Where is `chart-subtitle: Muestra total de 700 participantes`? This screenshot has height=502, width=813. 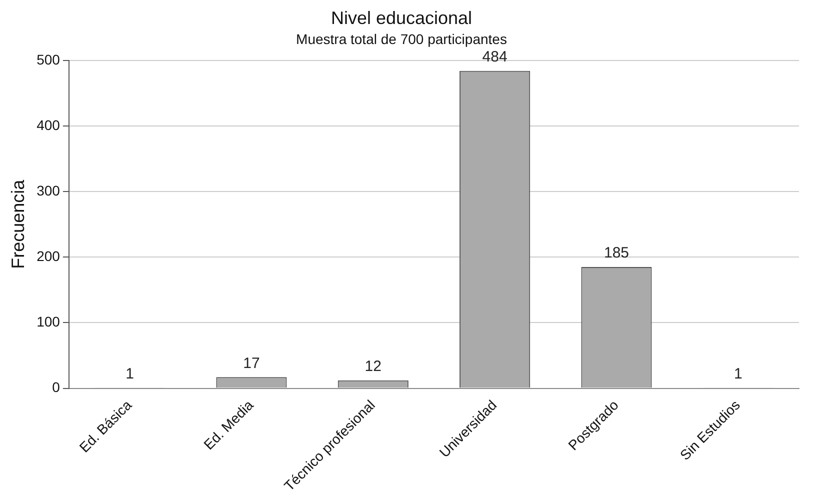 chart-subtitle: Muestra total de 700 participantes is located at coordinates (401, 38).